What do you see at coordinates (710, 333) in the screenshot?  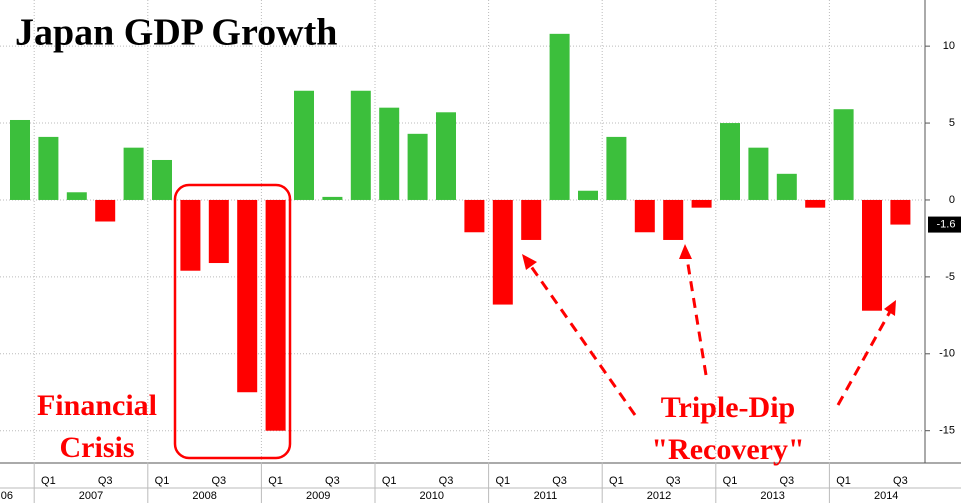 I see `arrows` at bounding box center [710, 333].